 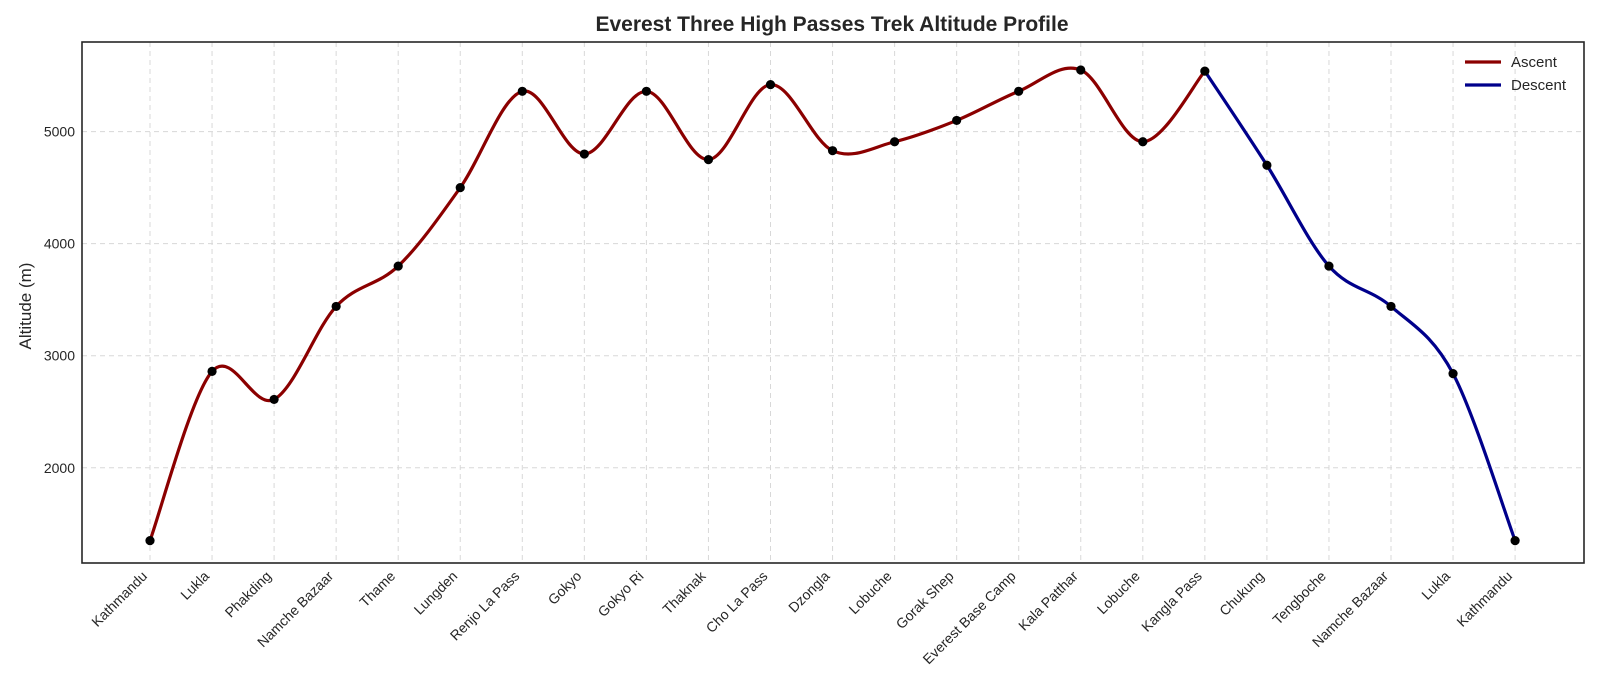 What do you see at coordinates (59, 356) in the screenshot?
I see `y-tick-label: 3000` at bounding box center [59, 356].